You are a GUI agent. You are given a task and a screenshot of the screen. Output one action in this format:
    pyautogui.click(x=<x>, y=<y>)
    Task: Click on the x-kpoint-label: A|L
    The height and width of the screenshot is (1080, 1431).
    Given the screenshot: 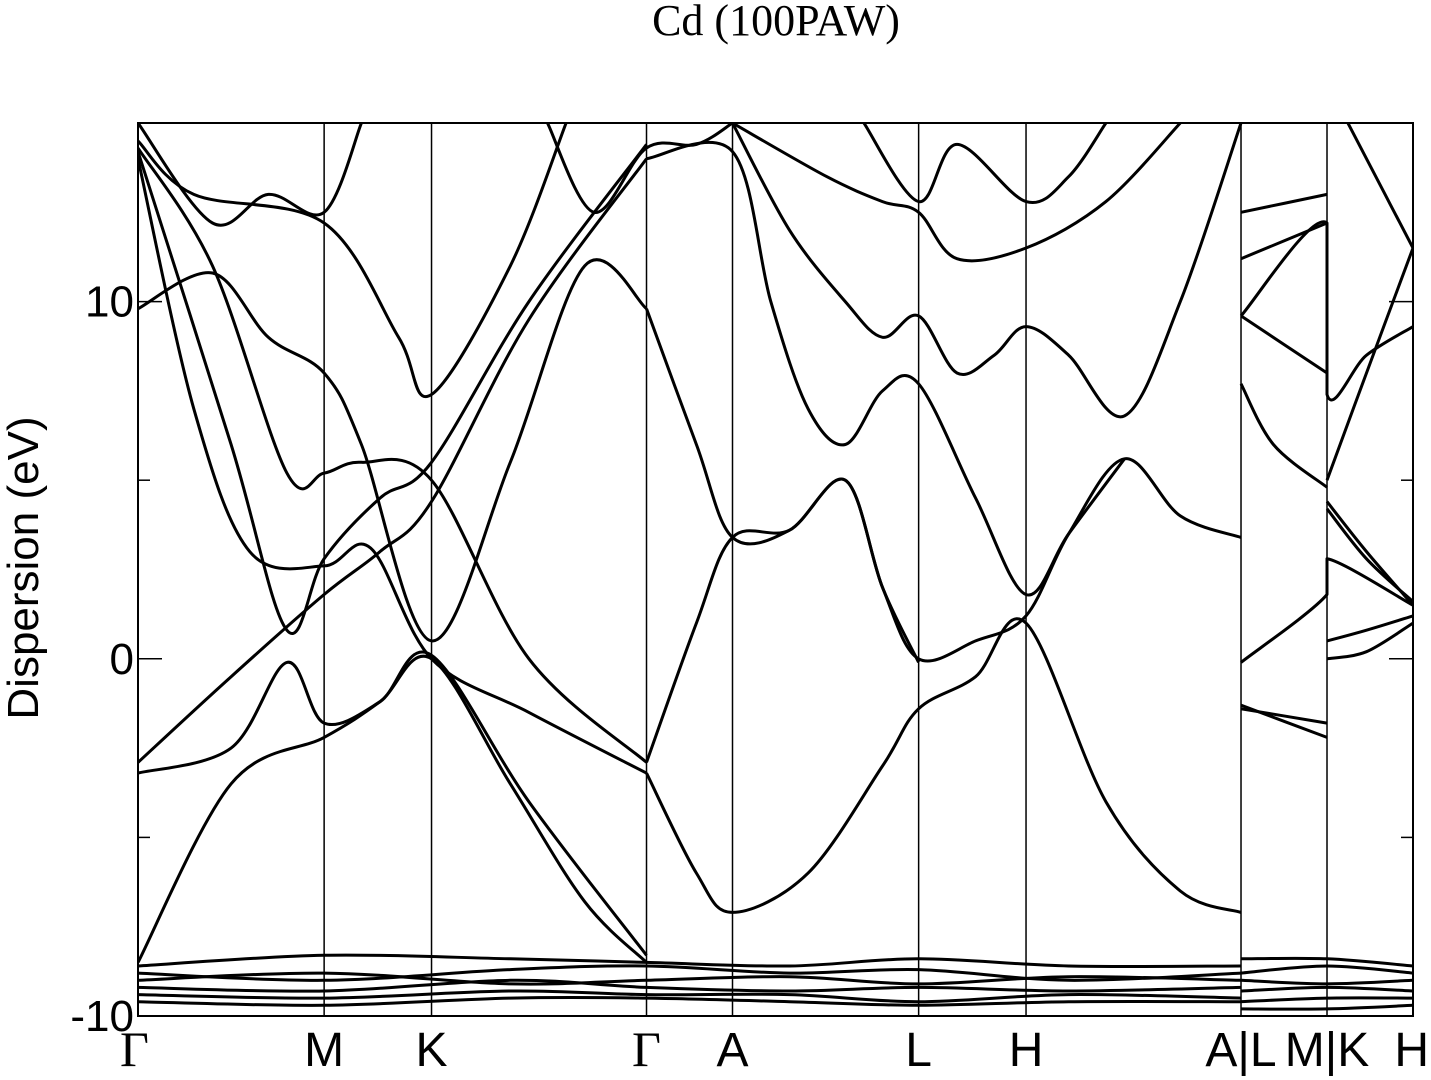 What is the action you would take?
    pyautogui.click(x=1240, y=1050)
    